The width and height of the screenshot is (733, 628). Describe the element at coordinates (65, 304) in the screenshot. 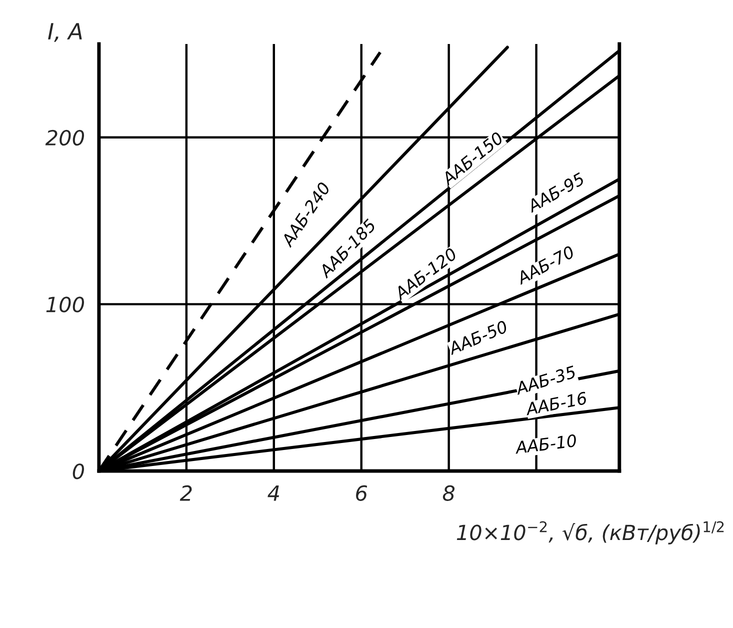

I see `y-tick-label: 100` at that location.